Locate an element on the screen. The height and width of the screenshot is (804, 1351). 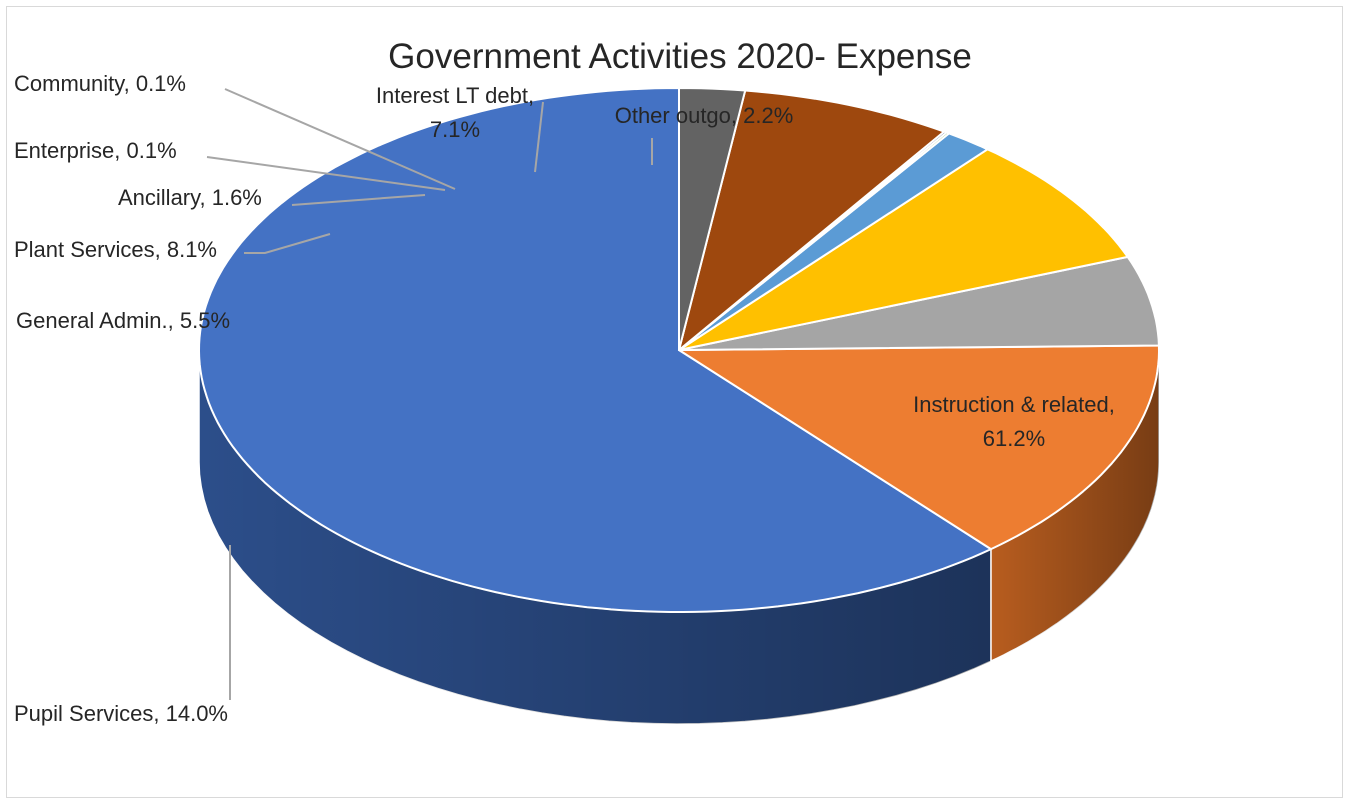
data-label-general-admin: General Admin., 5.5% is located at coordinates (123, 320).